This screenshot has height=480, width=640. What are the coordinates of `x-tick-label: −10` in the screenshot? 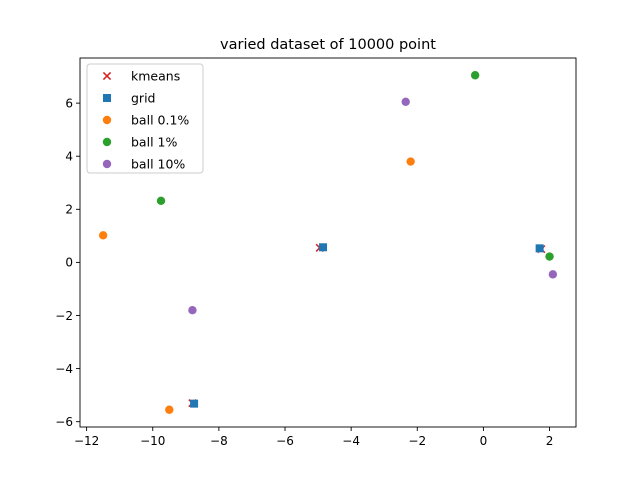 It's located at (152, 441).